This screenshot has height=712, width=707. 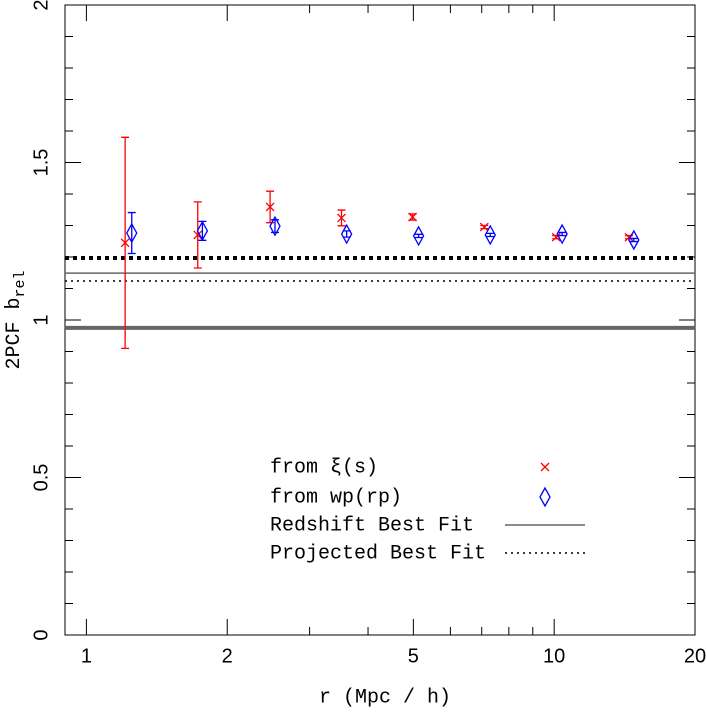 I want to click on y-tick-label: 0, so click(x=41, y=634).